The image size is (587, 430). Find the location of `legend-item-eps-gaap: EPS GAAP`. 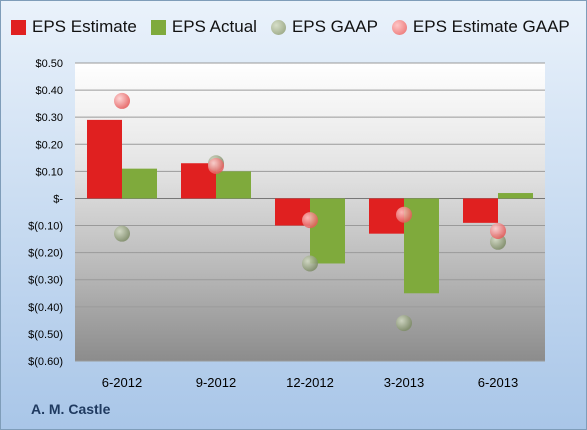

legend-item-eps-gaap: EPS GAAP is located at coordinates (324, 27).